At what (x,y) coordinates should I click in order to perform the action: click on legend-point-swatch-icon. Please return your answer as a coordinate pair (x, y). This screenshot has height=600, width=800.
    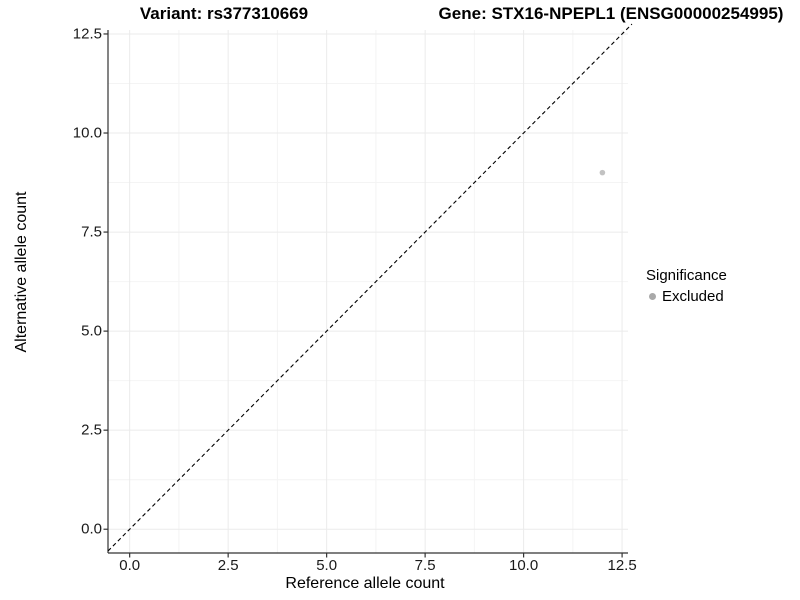
    Looking at the image, I should click on (652, 296).